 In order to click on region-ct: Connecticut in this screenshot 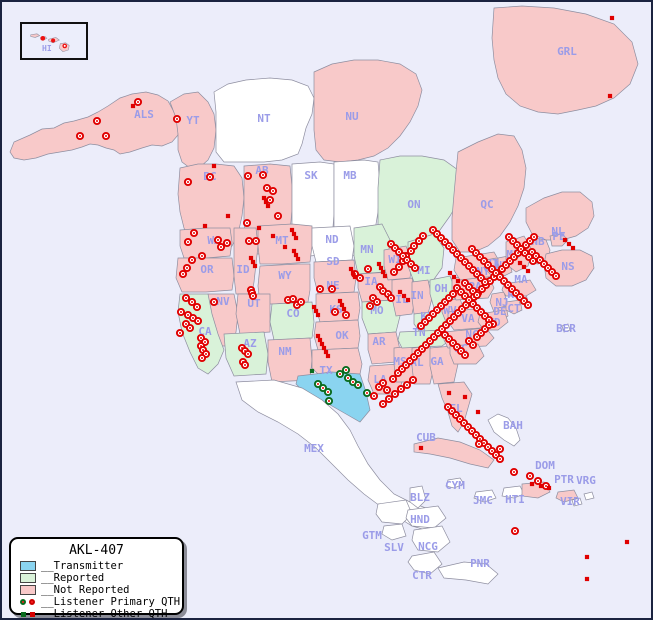, I will do `click(514, 307)`.